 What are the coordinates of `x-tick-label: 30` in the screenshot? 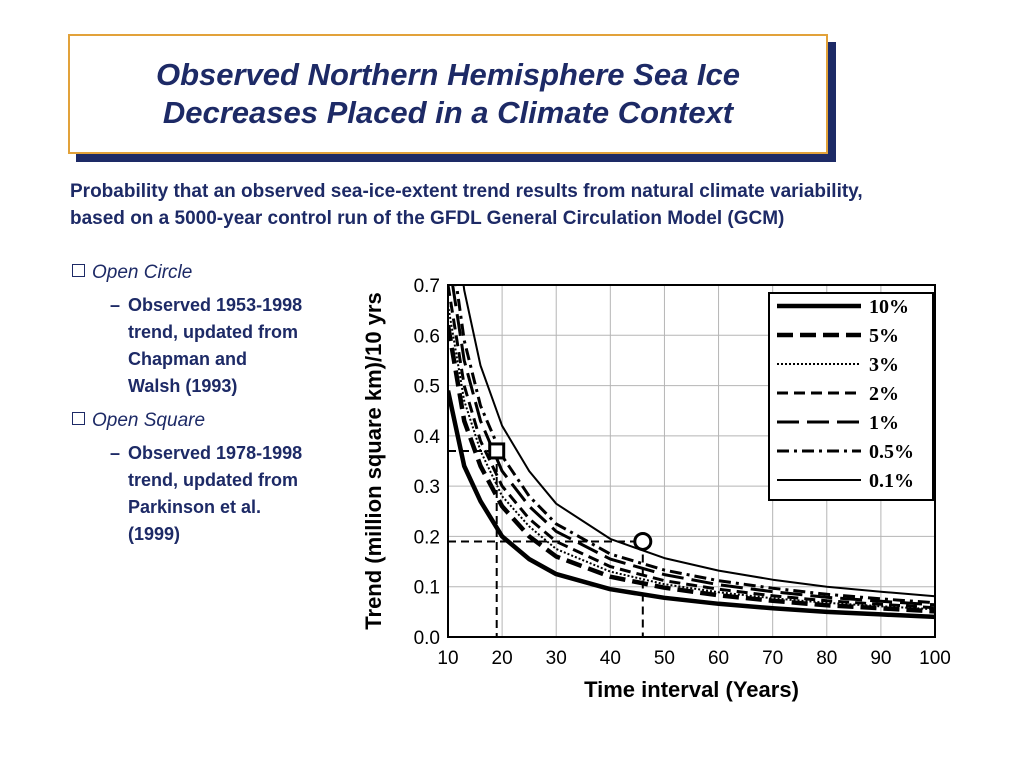 It's located at (556, 658).